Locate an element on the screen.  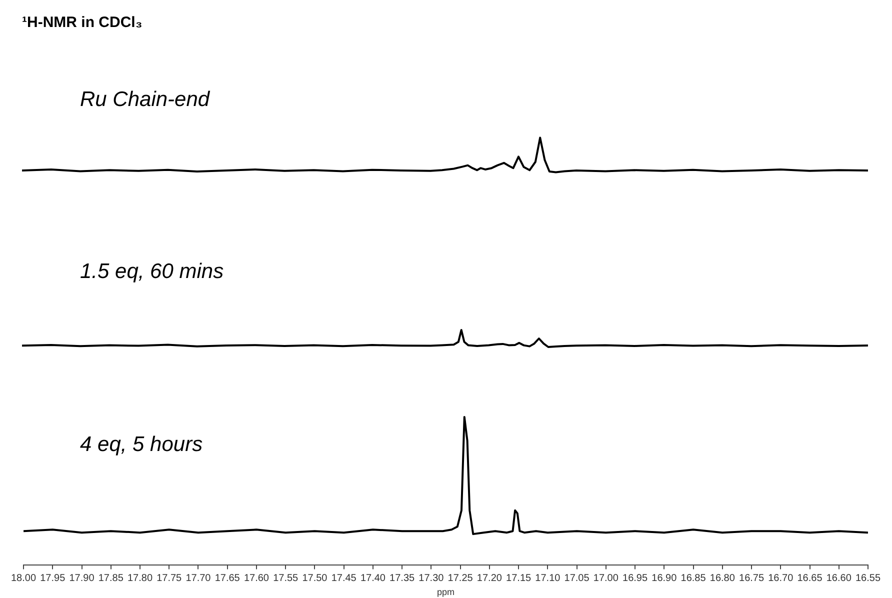
x-tick-label: 17.95 is located at coordinates (53, 578).